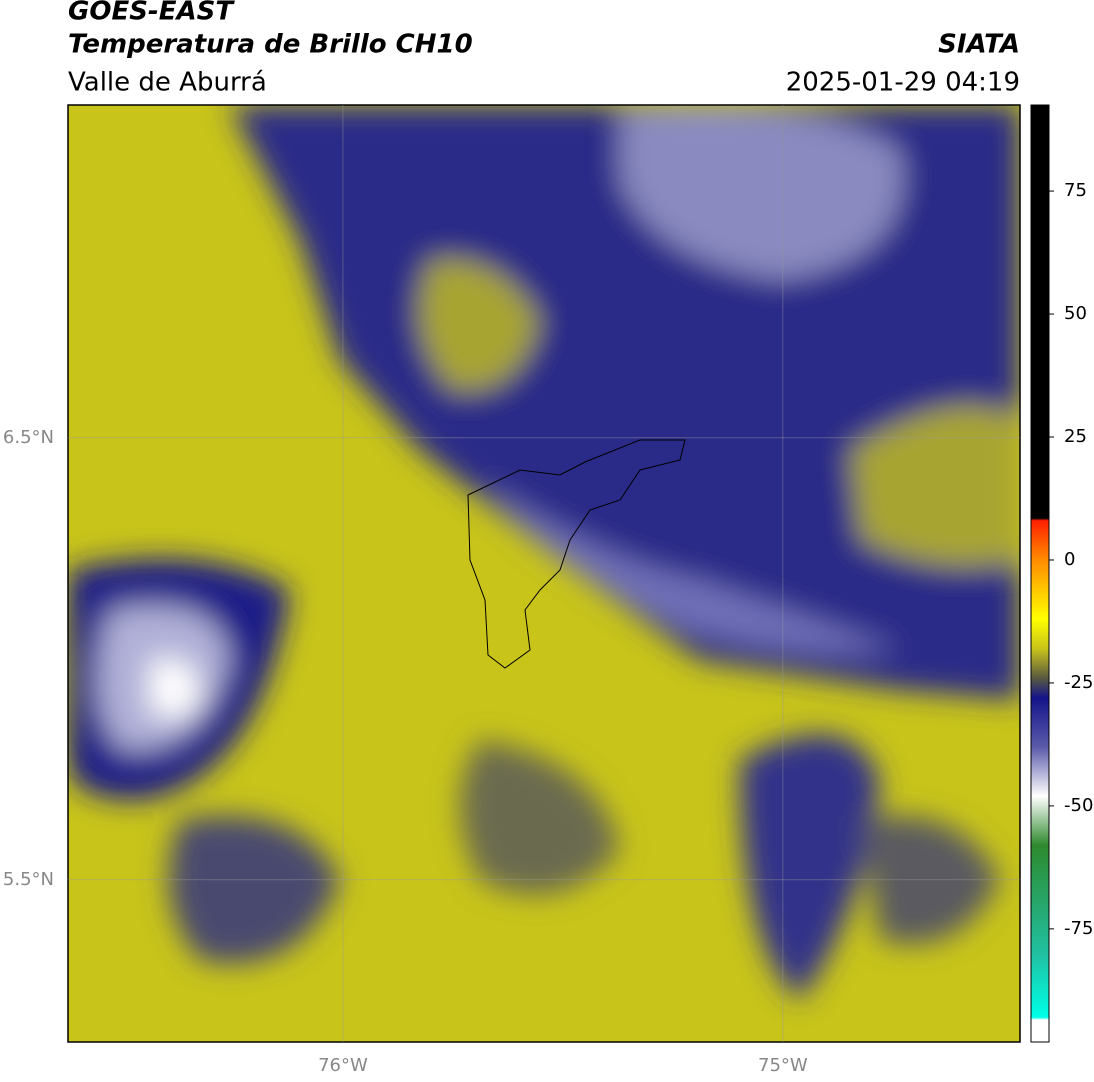  Describe the element at coordinates (903, 83) in the screenshot. I see `datetime: 2025-01-29 04:19` at that location.